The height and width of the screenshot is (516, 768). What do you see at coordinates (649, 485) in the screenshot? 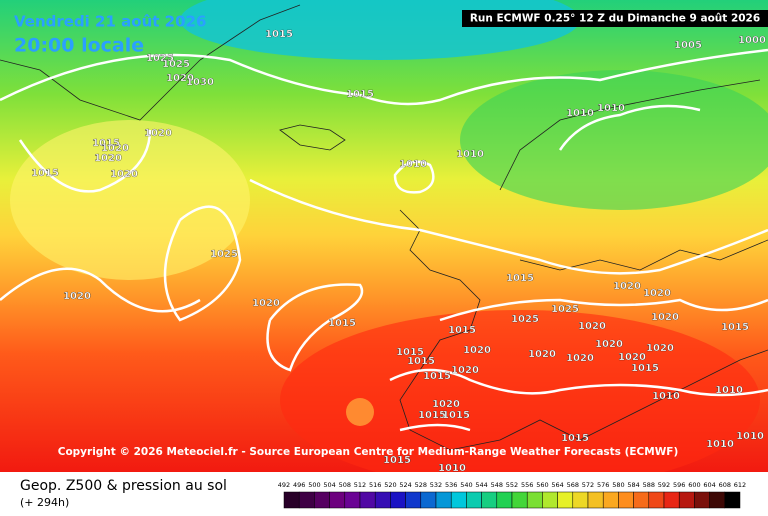
I see `colorbar-tick-label: 588` at bounding box center [649, 485].